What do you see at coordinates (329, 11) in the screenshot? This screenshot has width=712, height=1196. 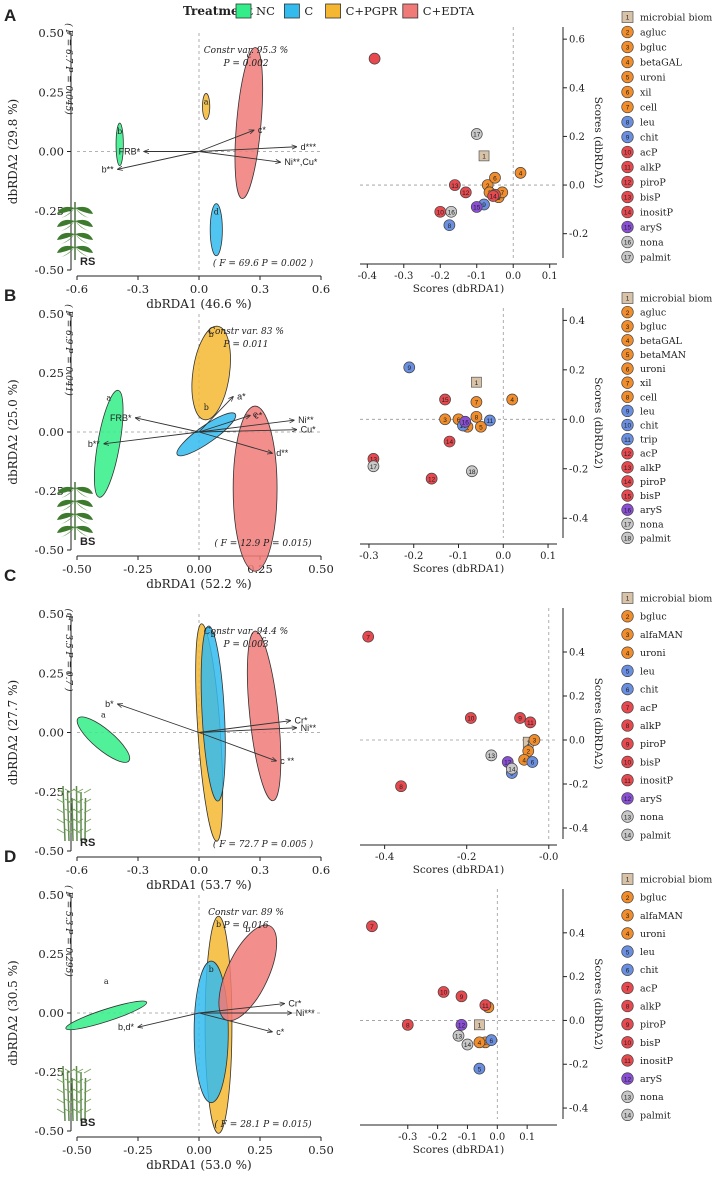 I see `treatment-legend: Treatment NC C C+PGPR C+EDTA` at bounding box center [329, 11].